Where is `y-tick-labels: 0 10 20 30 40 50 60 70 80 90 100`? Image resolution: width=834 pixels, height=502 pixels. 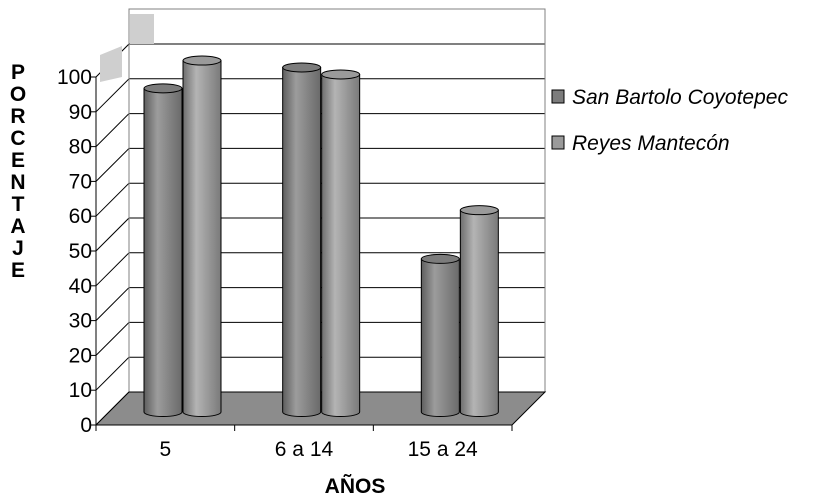
y-tick-labels: 0 10 20 30 40 50 60 70 80 90 100 is located at coordinates (74, 251).